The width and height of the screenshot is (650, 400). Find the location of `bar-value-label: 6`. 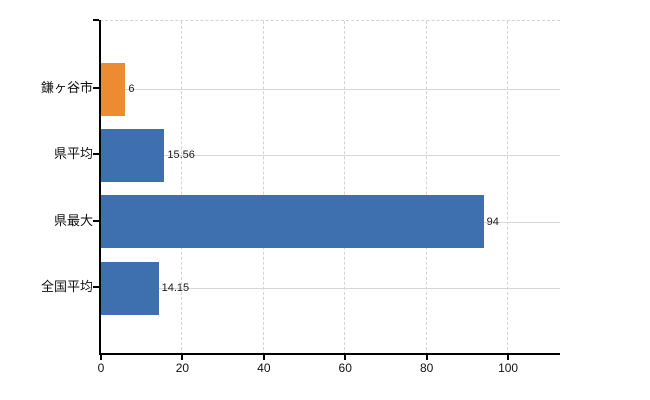

bar-value-label: 6 is located at coordinates (131, 89).